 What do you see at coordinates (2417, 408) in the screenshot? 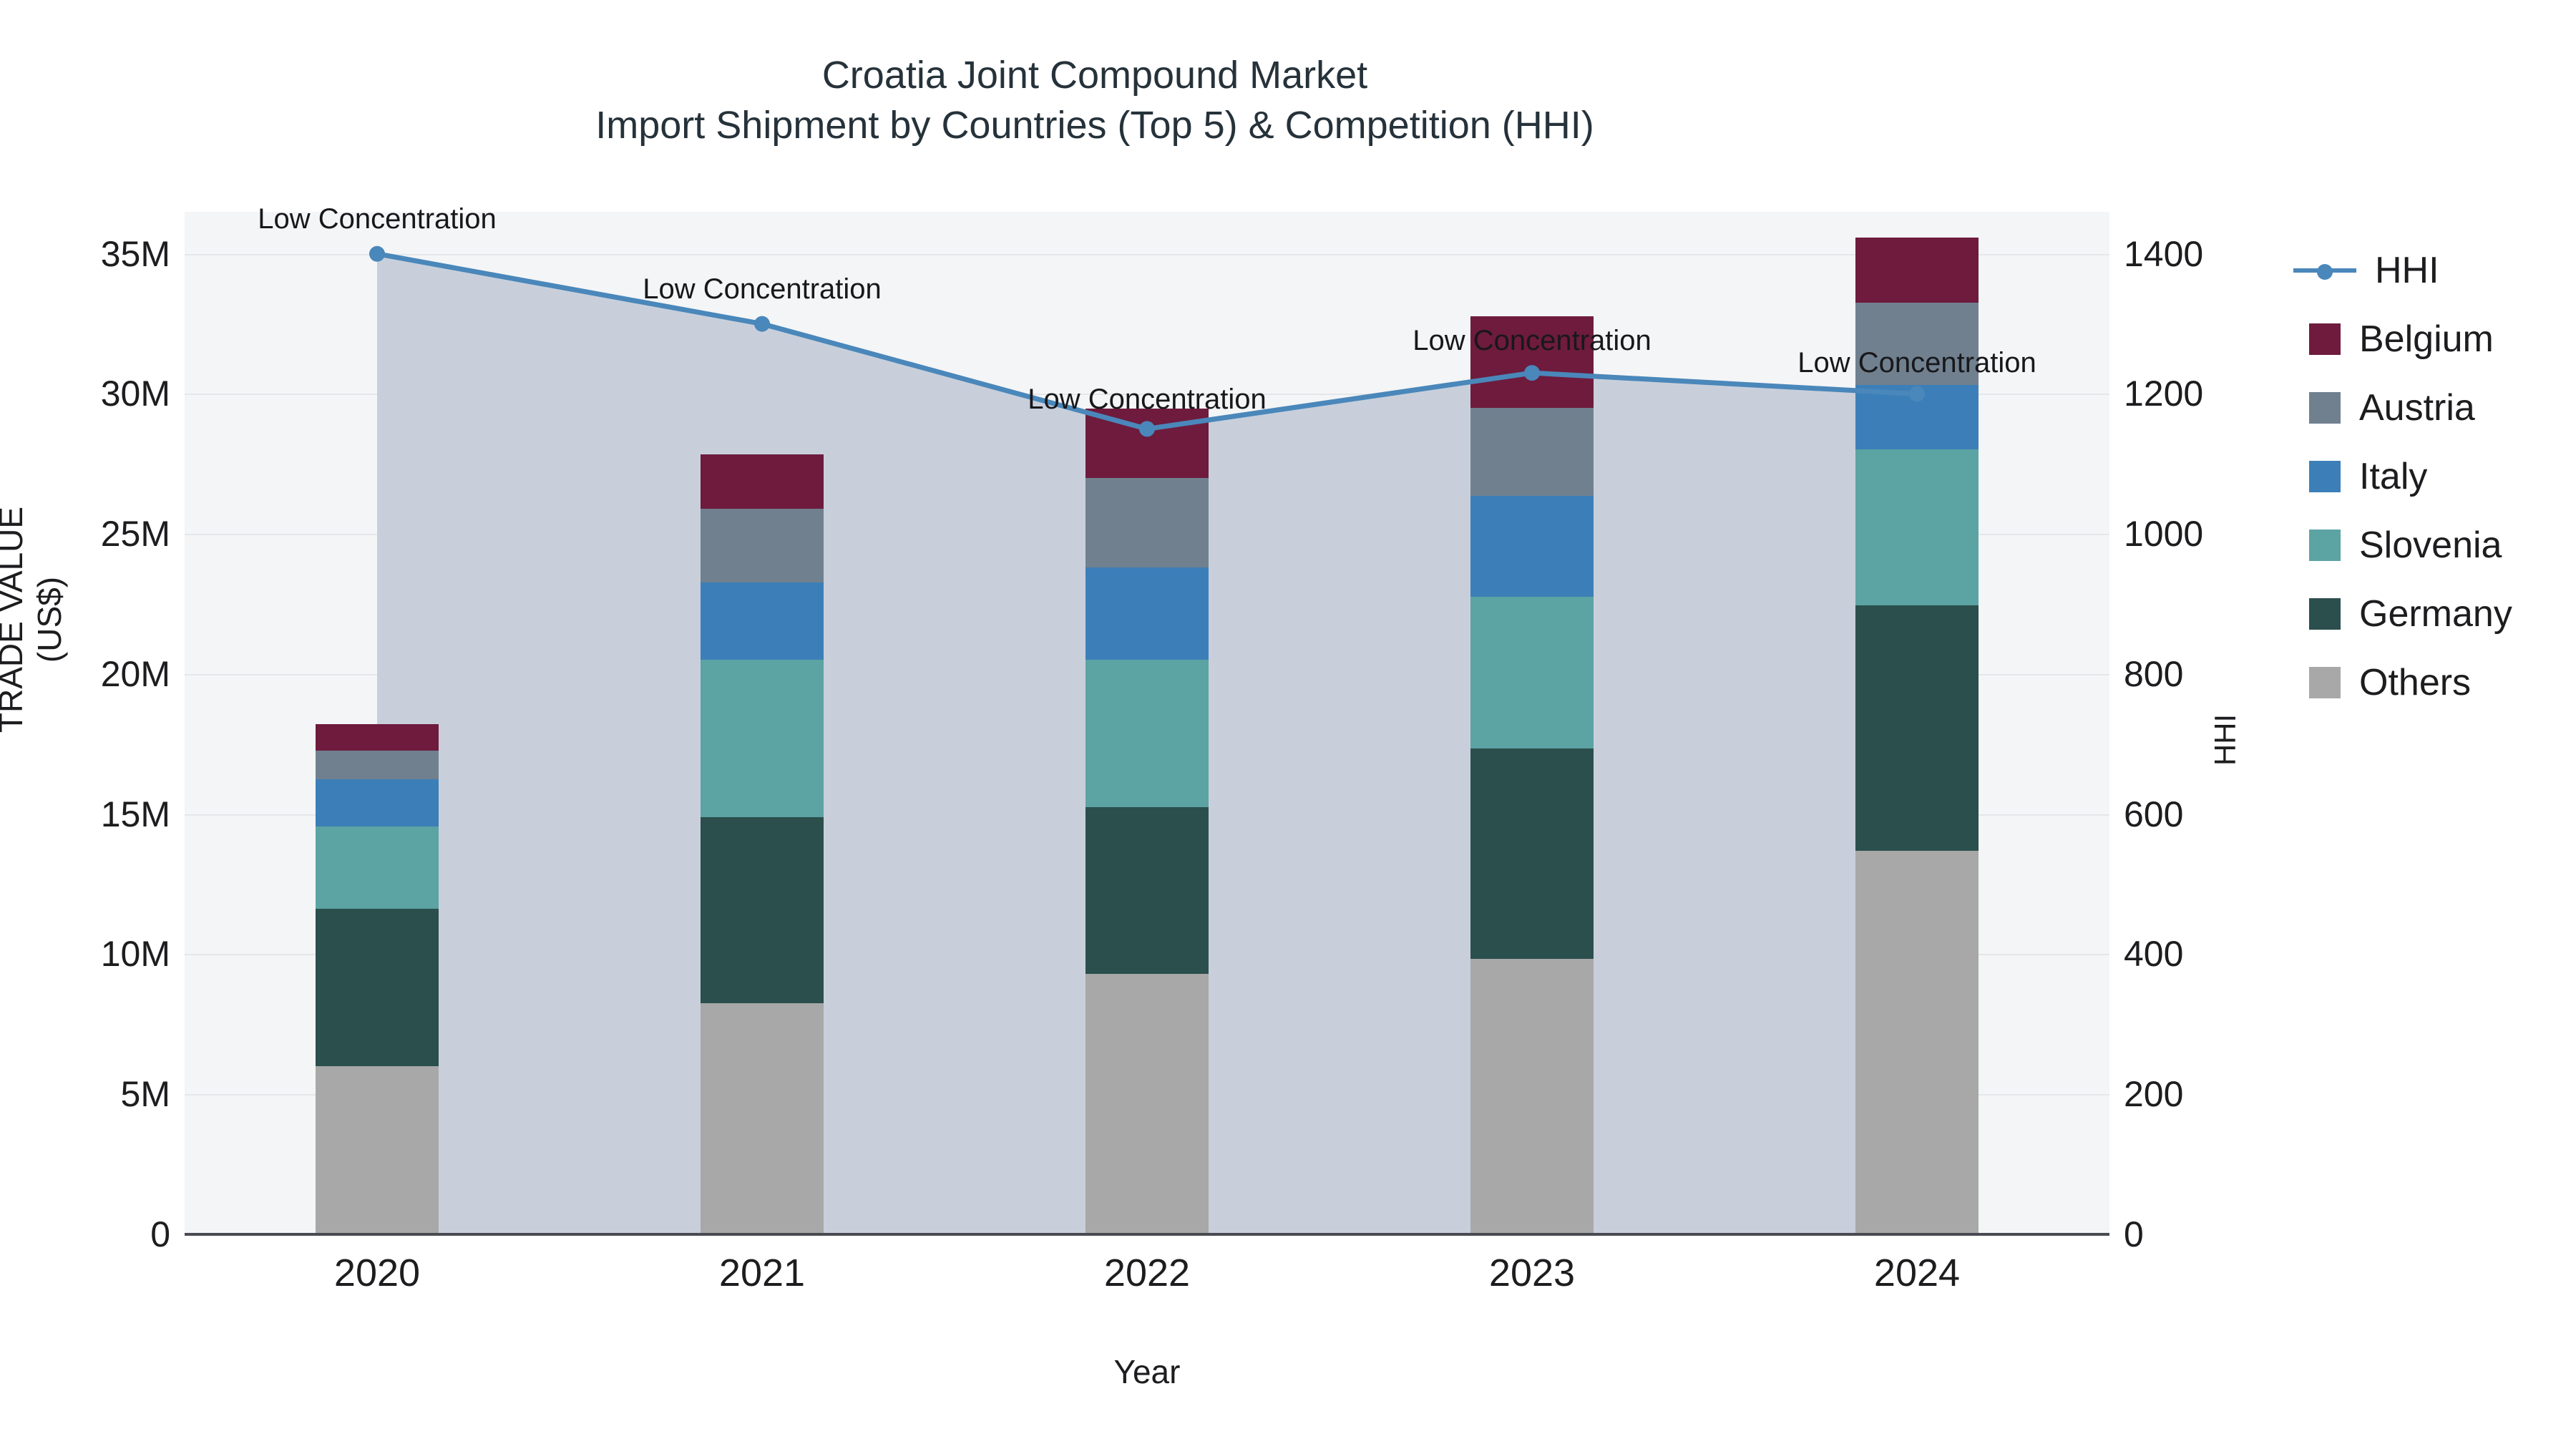
I see `legend-label: Austria` at bounding box center [2417, 408].